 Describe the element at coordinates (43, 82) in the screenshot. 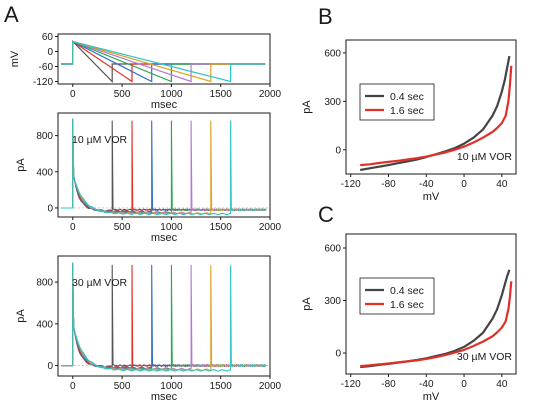

I see `y-tick-label: -120` at that location.